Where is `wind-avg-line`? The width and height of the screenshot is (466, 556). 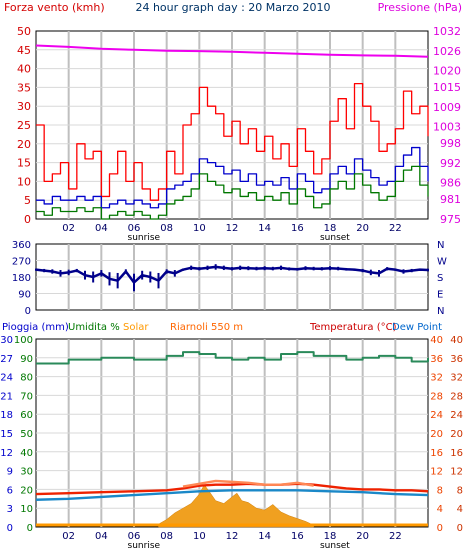
wind-avg-line is located at coordinates (232, 177).